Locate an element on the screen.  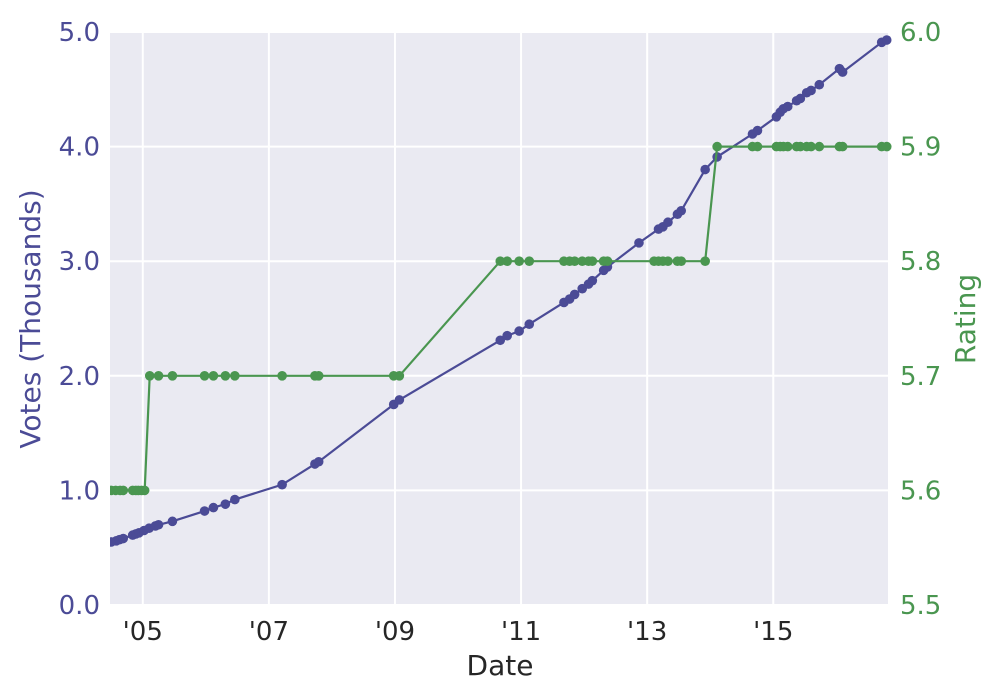
right-tick-label: 6.0 is located at coordinates (920, 33).